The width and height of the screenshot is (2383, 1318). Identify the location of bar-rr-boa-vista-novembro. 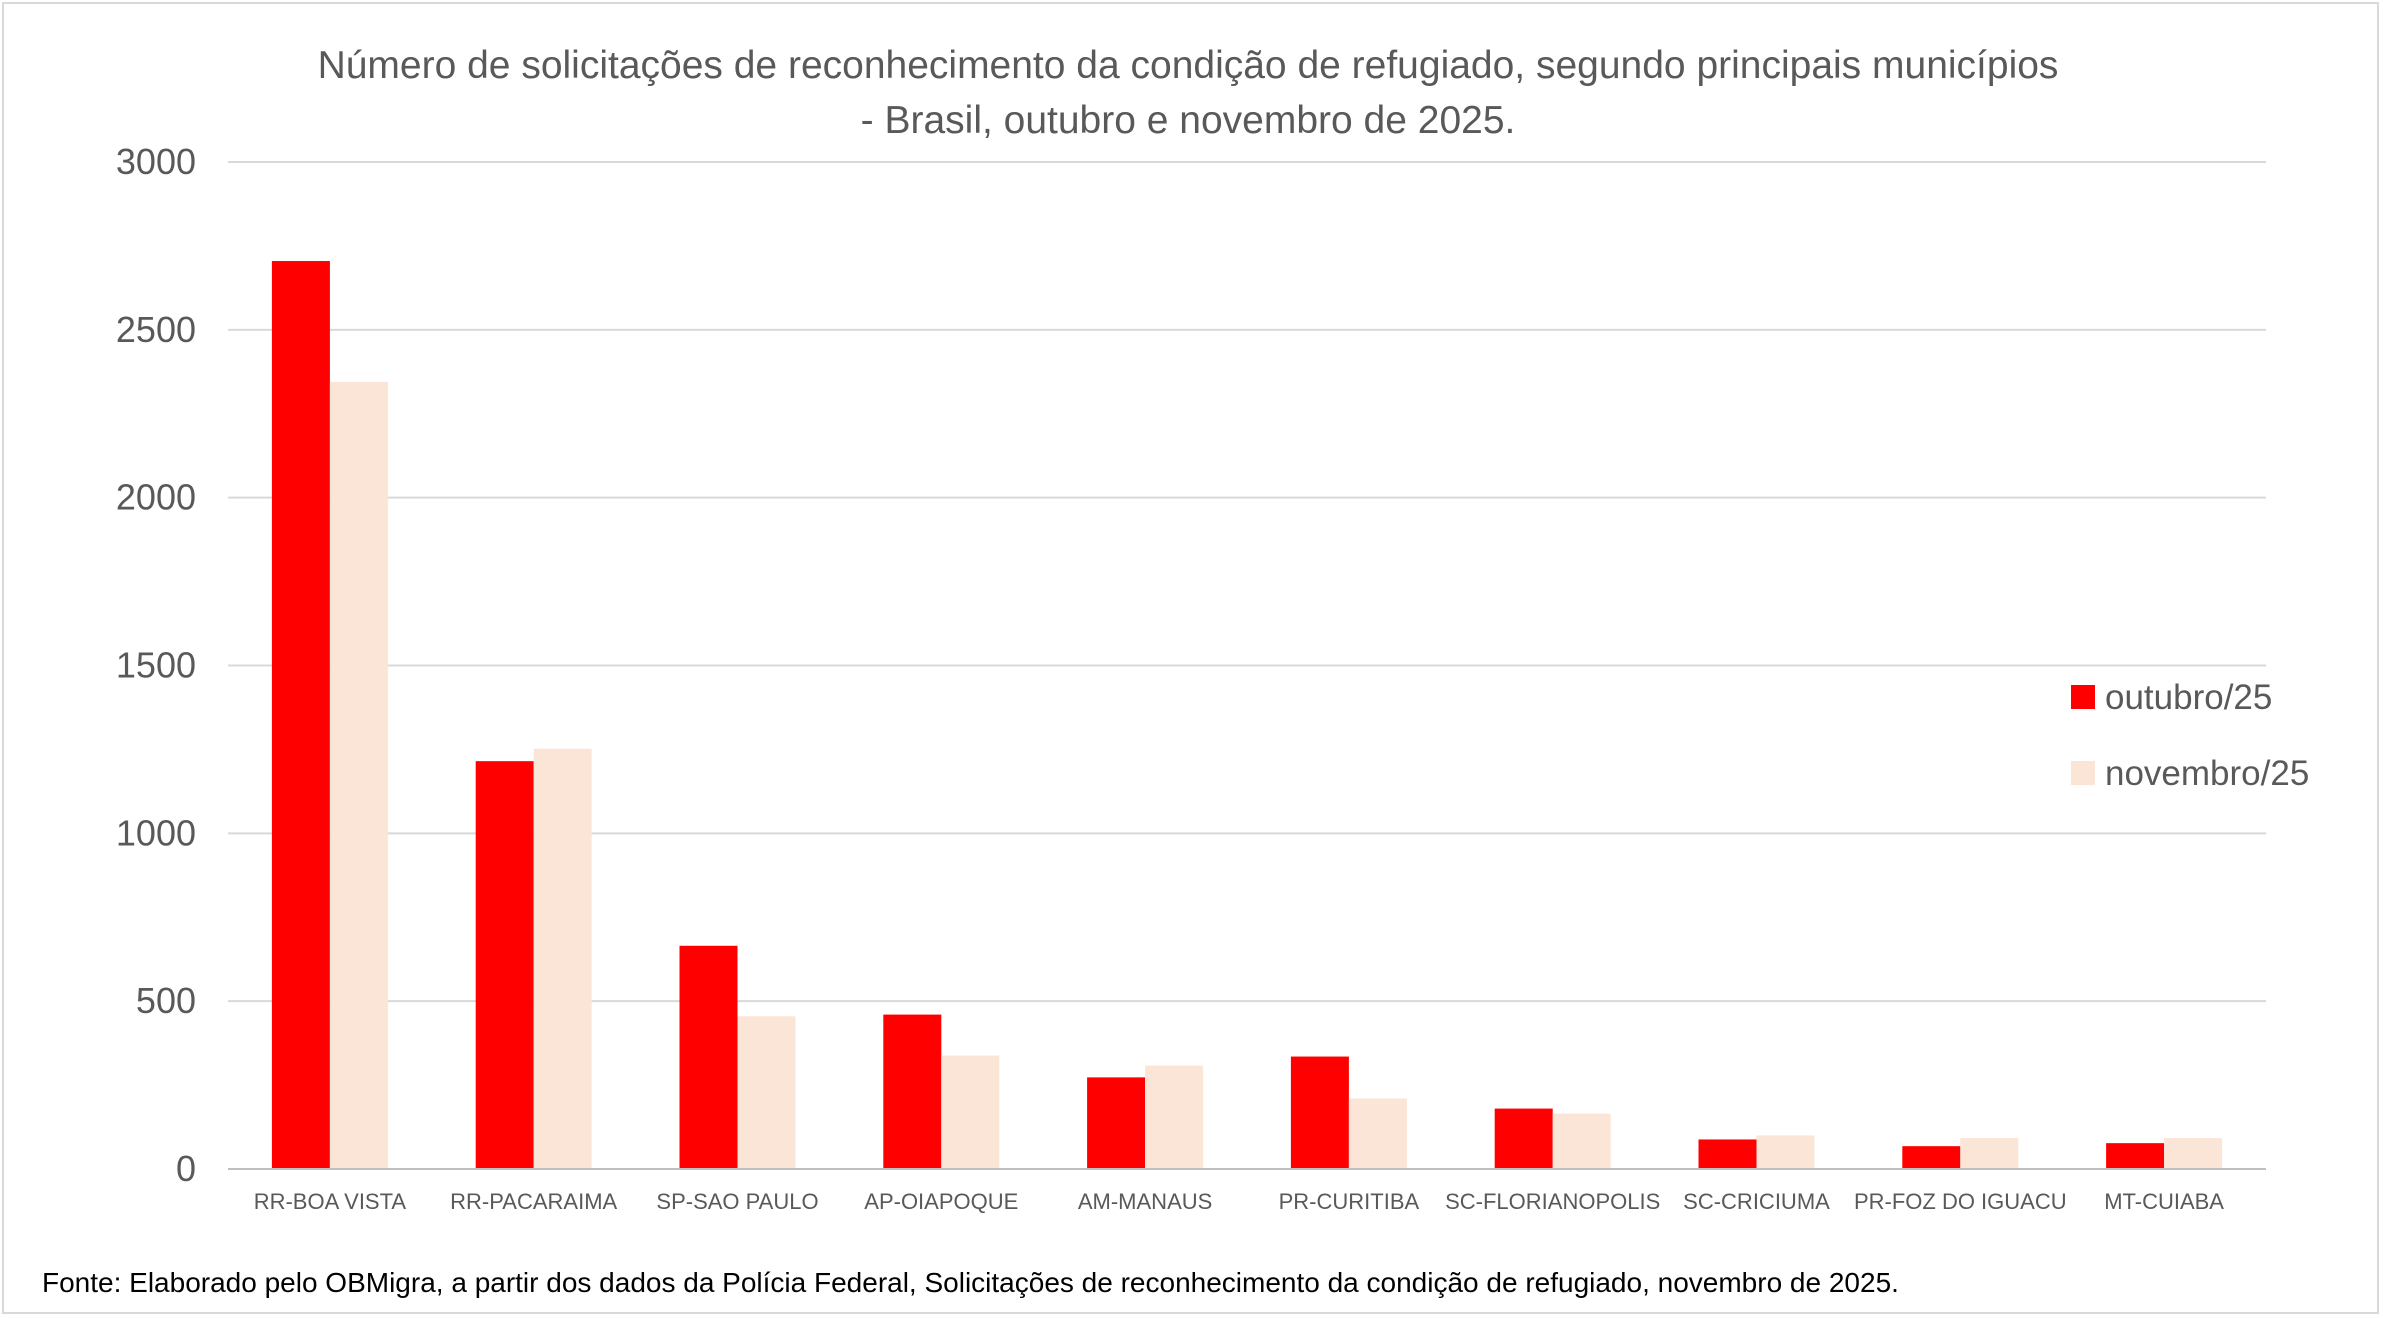
(358, 775).